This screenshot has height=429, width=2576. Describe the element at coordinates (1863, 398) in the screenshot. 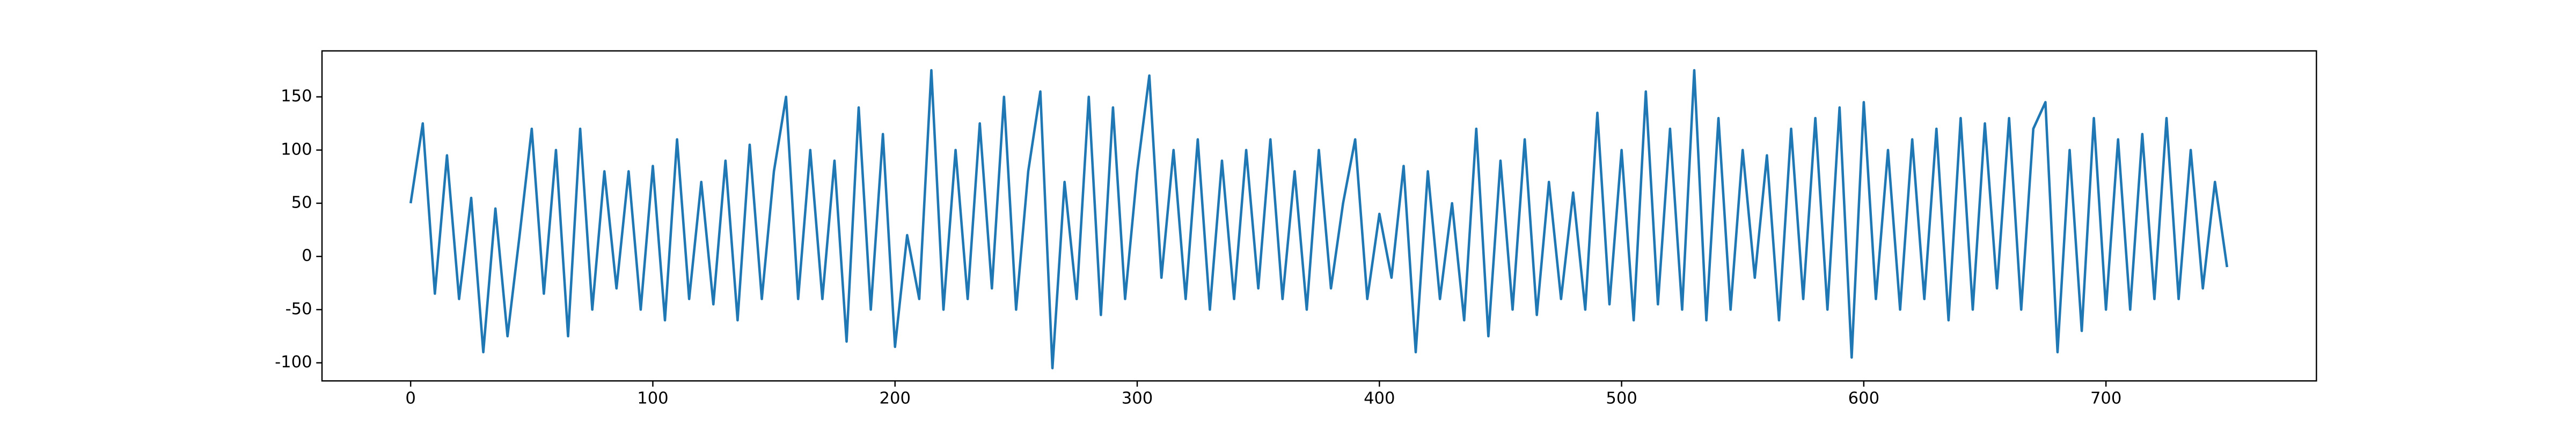

I see `x-tick-label: 600` at that location.